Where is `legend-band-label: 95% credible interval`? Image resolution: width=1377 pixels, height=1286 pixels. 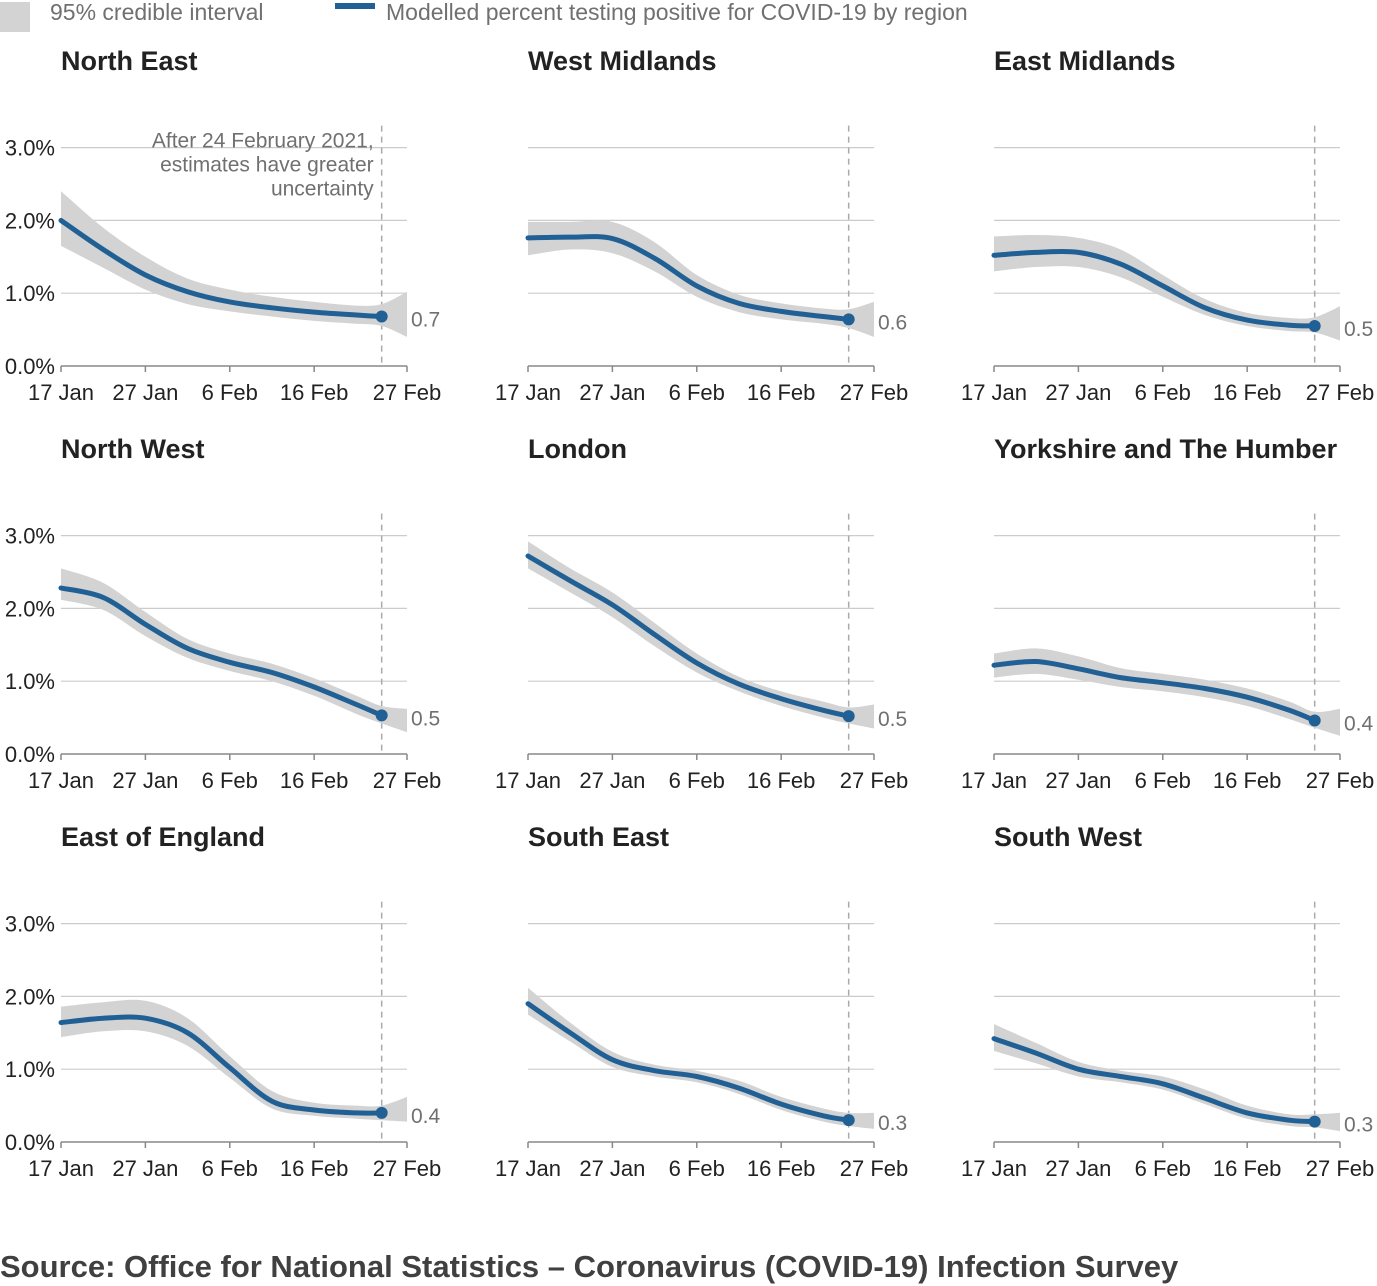 legend-band-label: 95% credible interval is located at coordinates (157, 12).